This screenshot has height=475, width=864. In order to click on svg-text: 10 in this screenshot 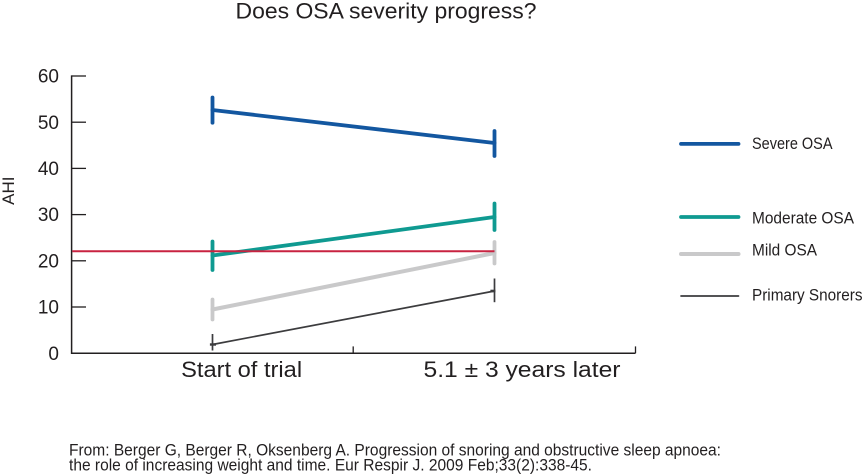, I will do `click(48, 308)`.